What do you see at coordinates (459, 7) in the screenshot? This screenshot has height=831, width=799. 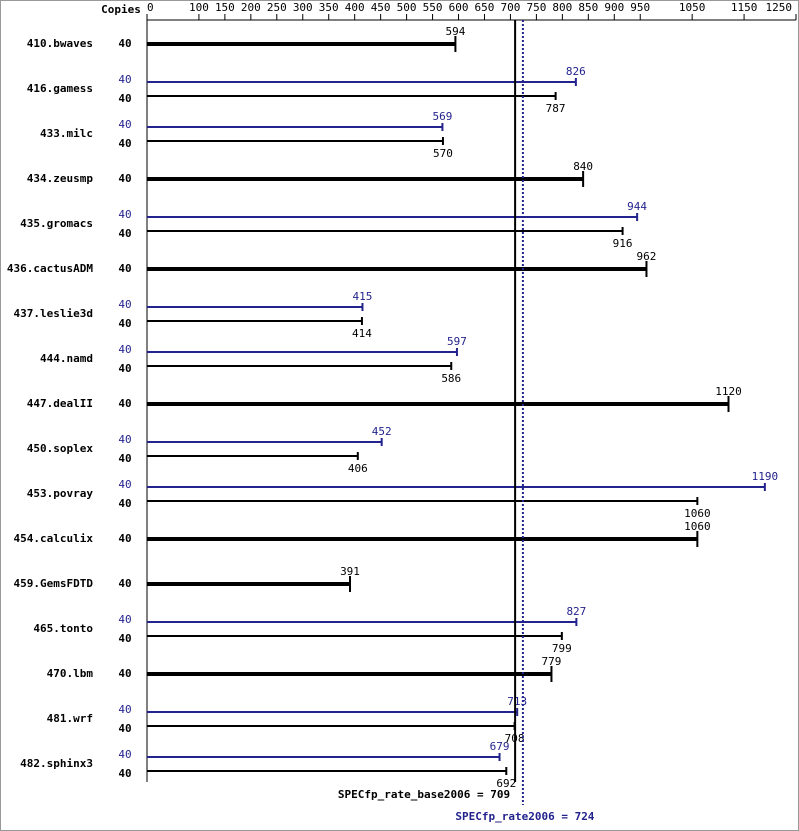 I see `x-tick-label: 600` at bounding box center [459, 7].